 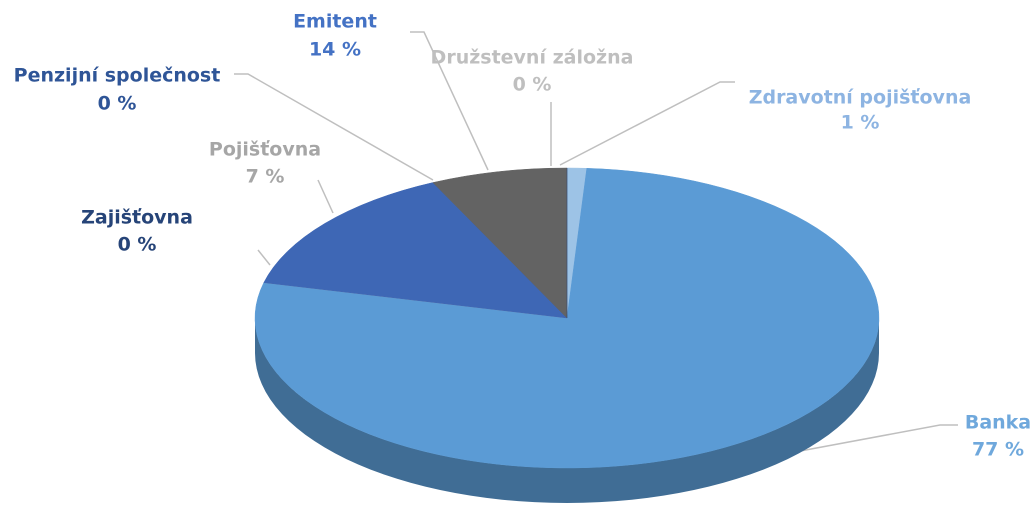 I want to click on slice-label: Penzijní společnost, so click(x=117, y=76).